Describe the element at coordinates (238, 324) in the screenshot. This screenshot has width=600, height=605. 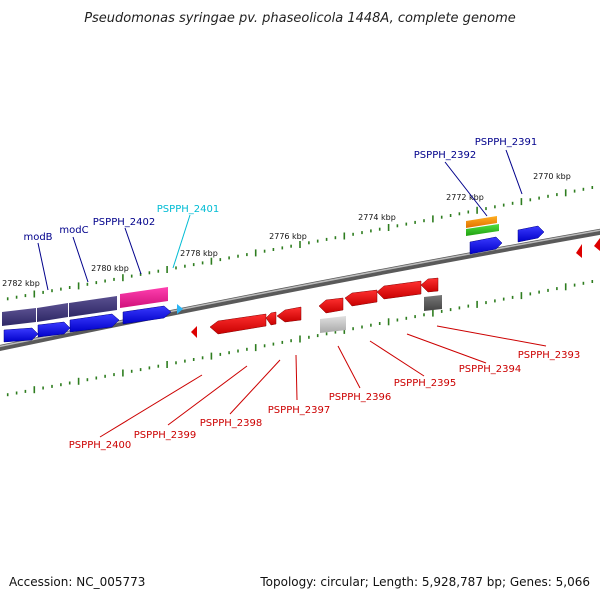
I see `gene-PSPPH_2399-reverse` at that location.